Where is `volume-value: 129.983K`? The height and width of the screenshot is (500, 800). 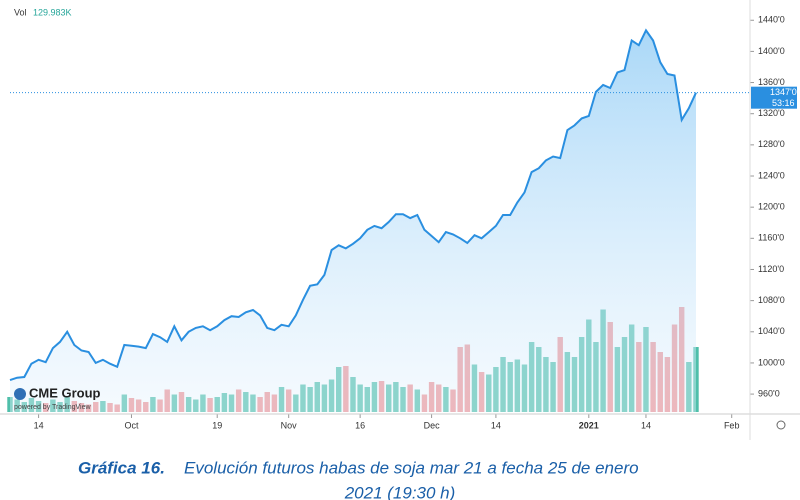 volume-value: 129.983K is located at coordinates (52, 12).